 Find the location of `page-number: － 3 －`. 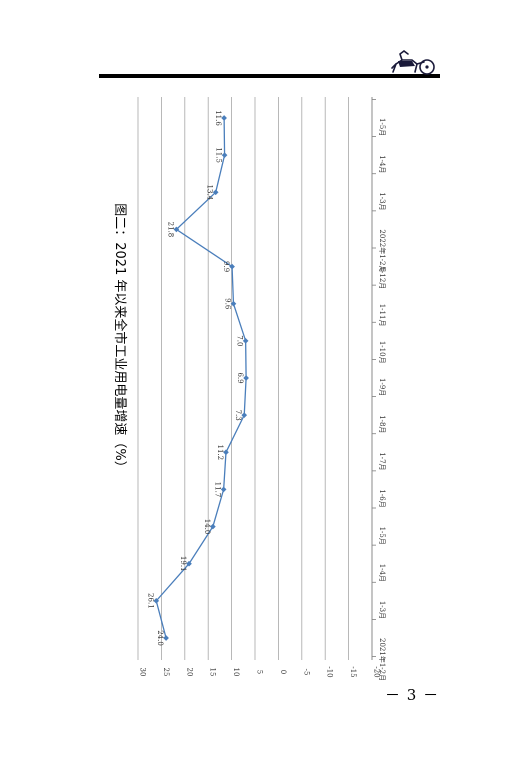

page-number: － 3 － is located at coordinates (412, 695).